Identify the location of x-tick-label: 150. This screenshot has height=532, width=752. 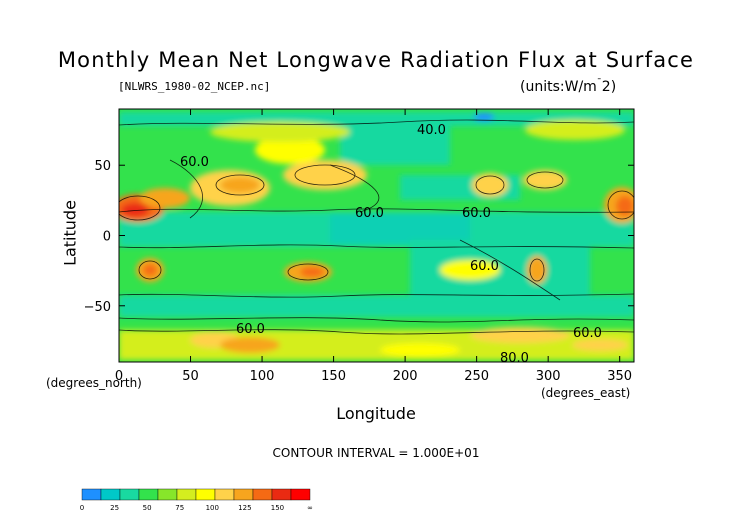
(333, 376).